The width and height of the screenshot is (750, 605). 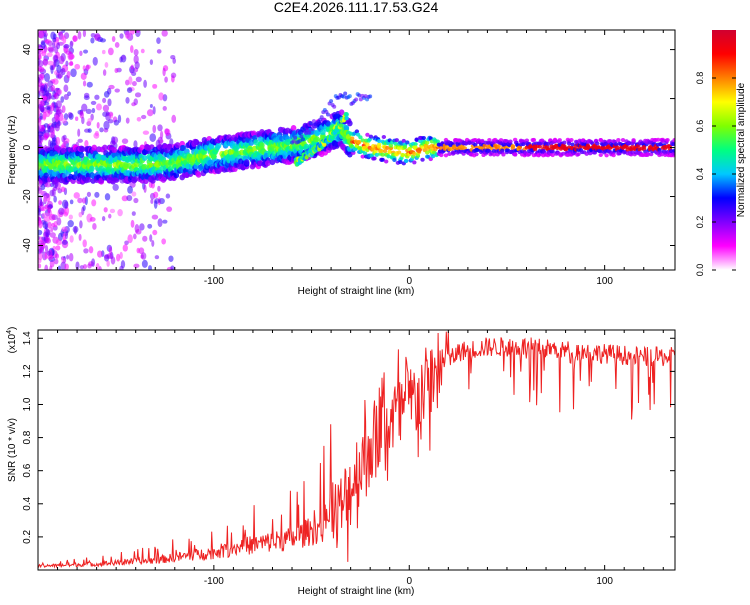 I want to click on colorbar-gradient, so click(x=724, y=150).